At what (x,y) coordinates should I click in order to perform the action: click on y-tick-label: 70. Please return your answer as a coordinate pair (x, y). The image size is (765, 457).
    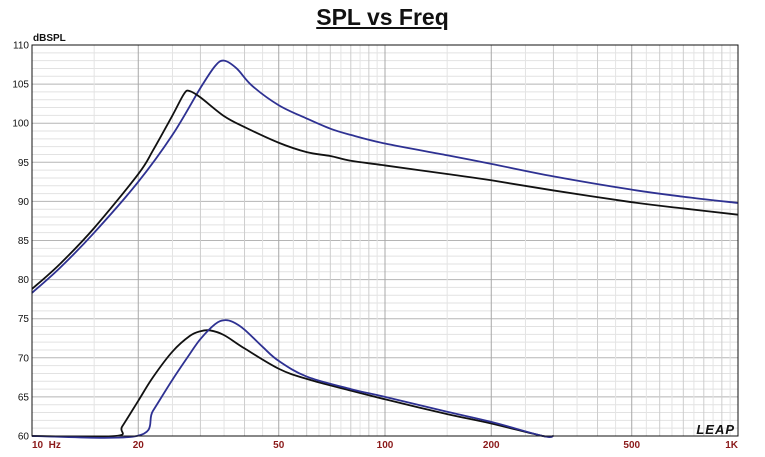
    Looking at the image, I should click on (24, 358).